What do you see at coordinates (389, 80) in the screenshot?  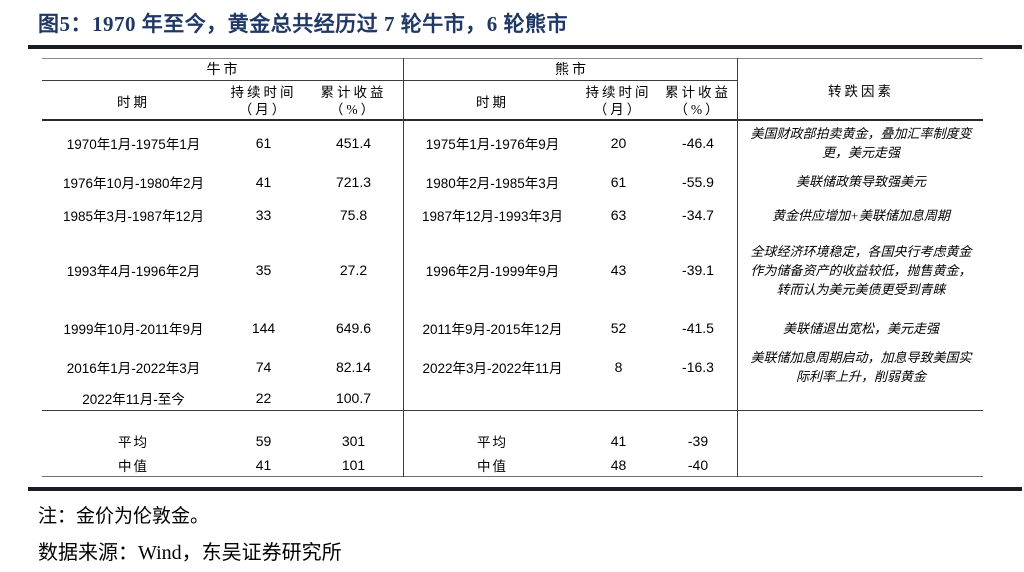 I see `section-header-underline` at bounding box center [389, 80].